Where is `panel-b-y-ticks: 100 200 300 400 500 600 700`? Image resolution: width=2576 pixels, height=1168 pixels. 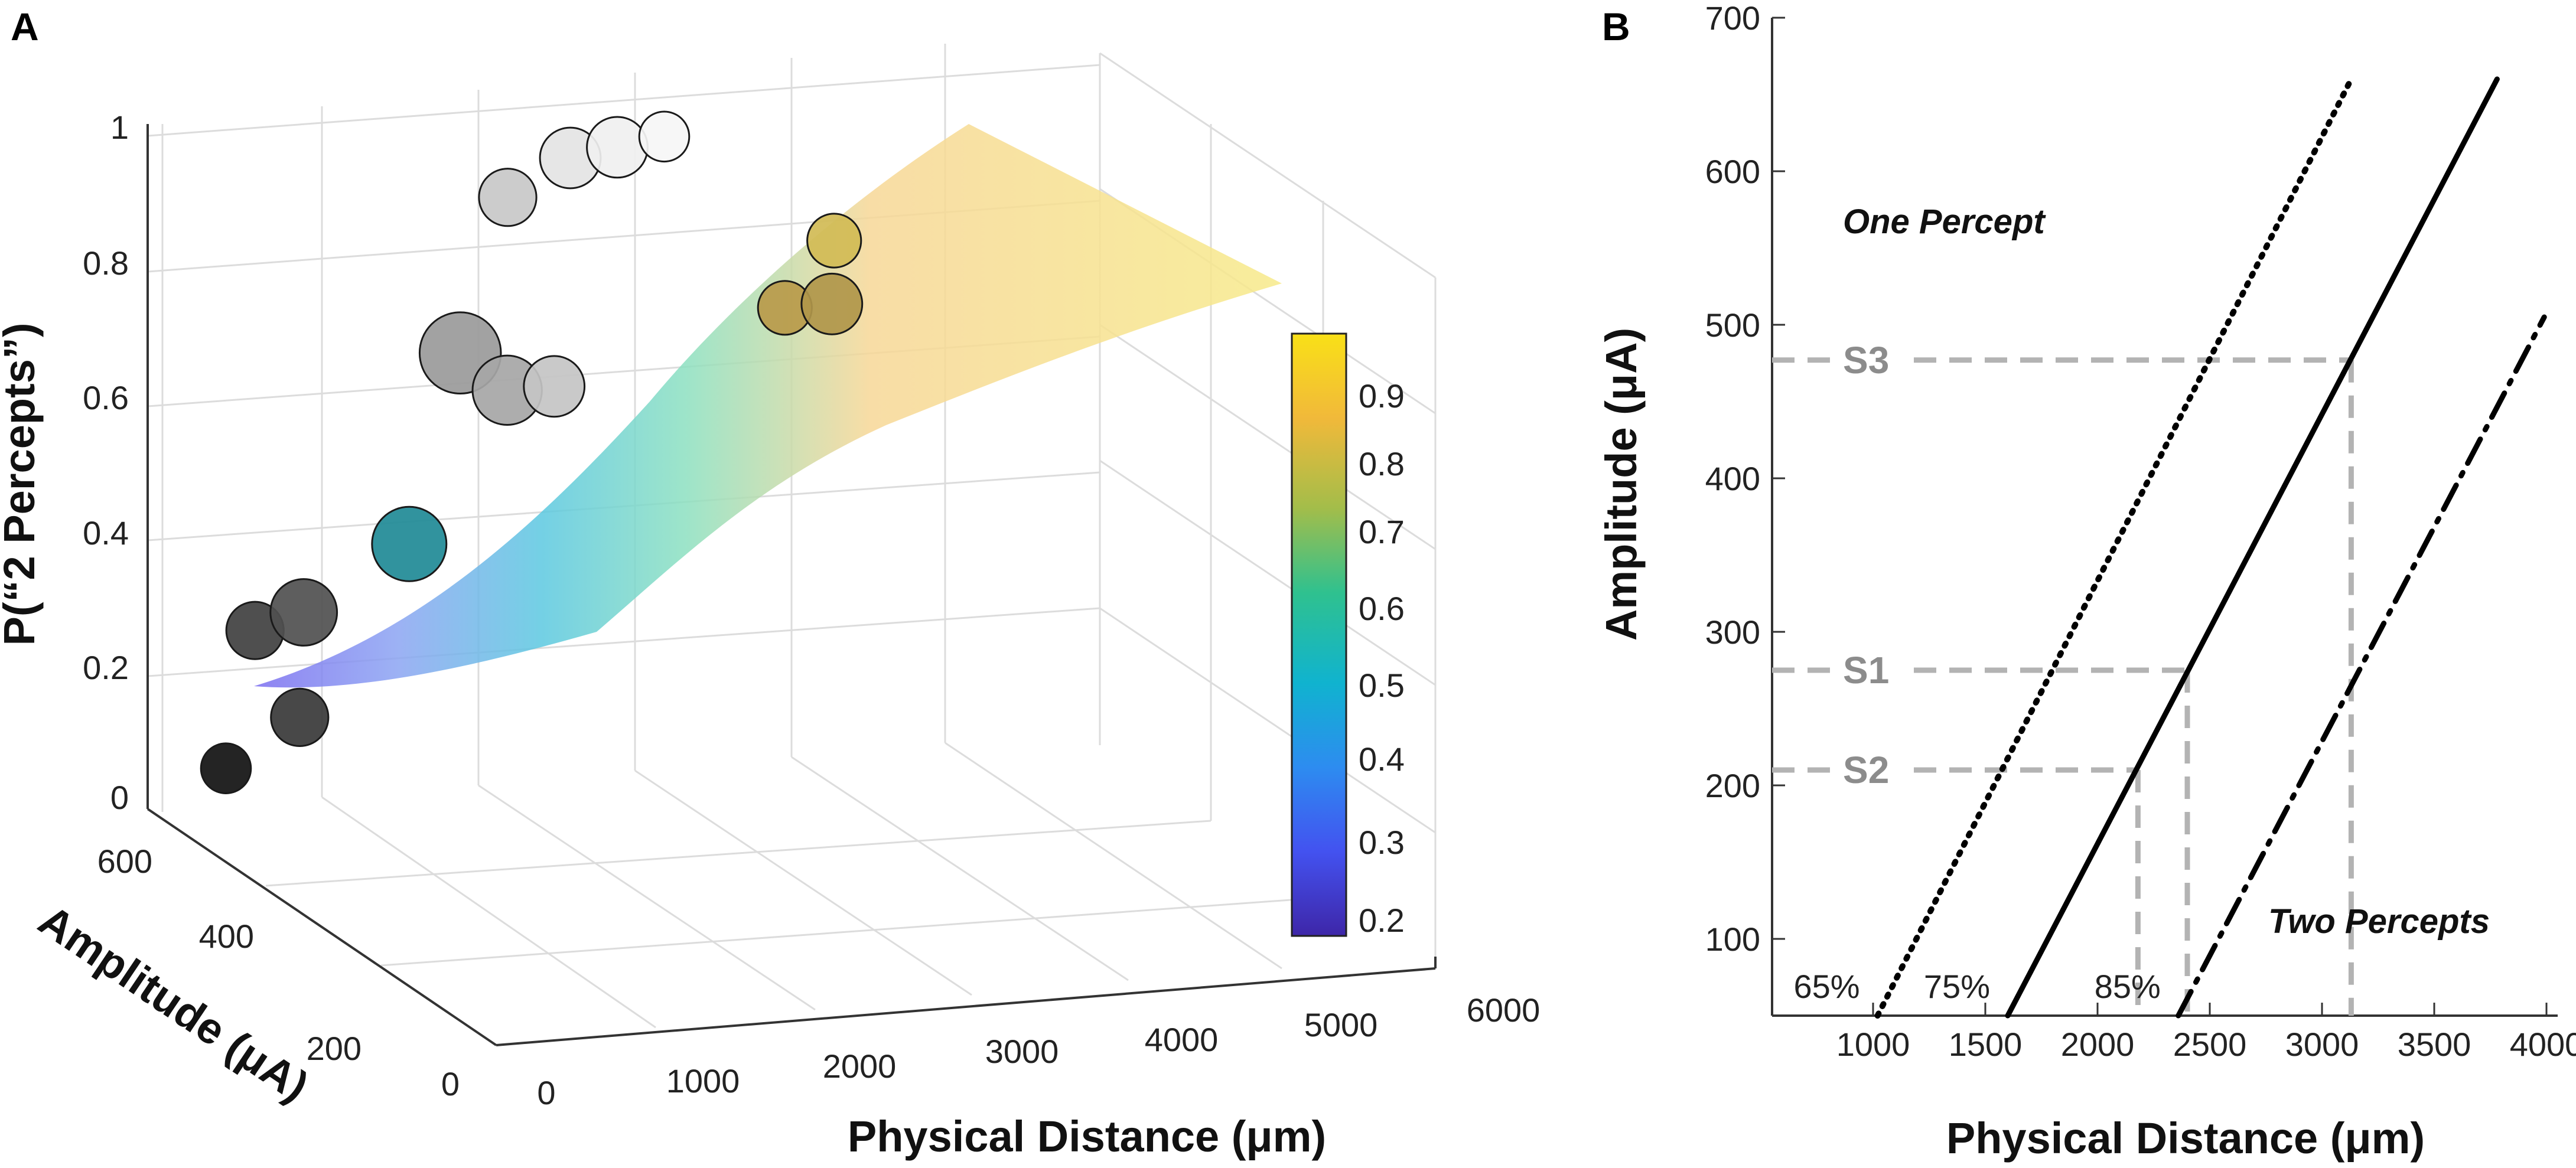
panel-b-y-ticks: 100 200 300 400 500 600 700 is located at coordinates (1745, 479).